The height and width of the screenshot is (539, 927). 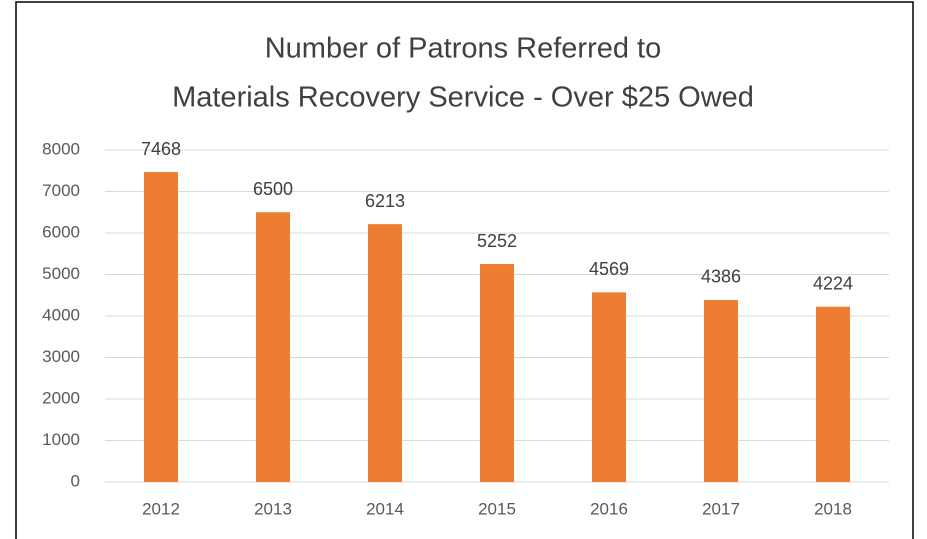 What do you see at coordinates (61, 273) in the screenshot?
I see `y-tick-label: 5000` at bounding box center [61, 273].